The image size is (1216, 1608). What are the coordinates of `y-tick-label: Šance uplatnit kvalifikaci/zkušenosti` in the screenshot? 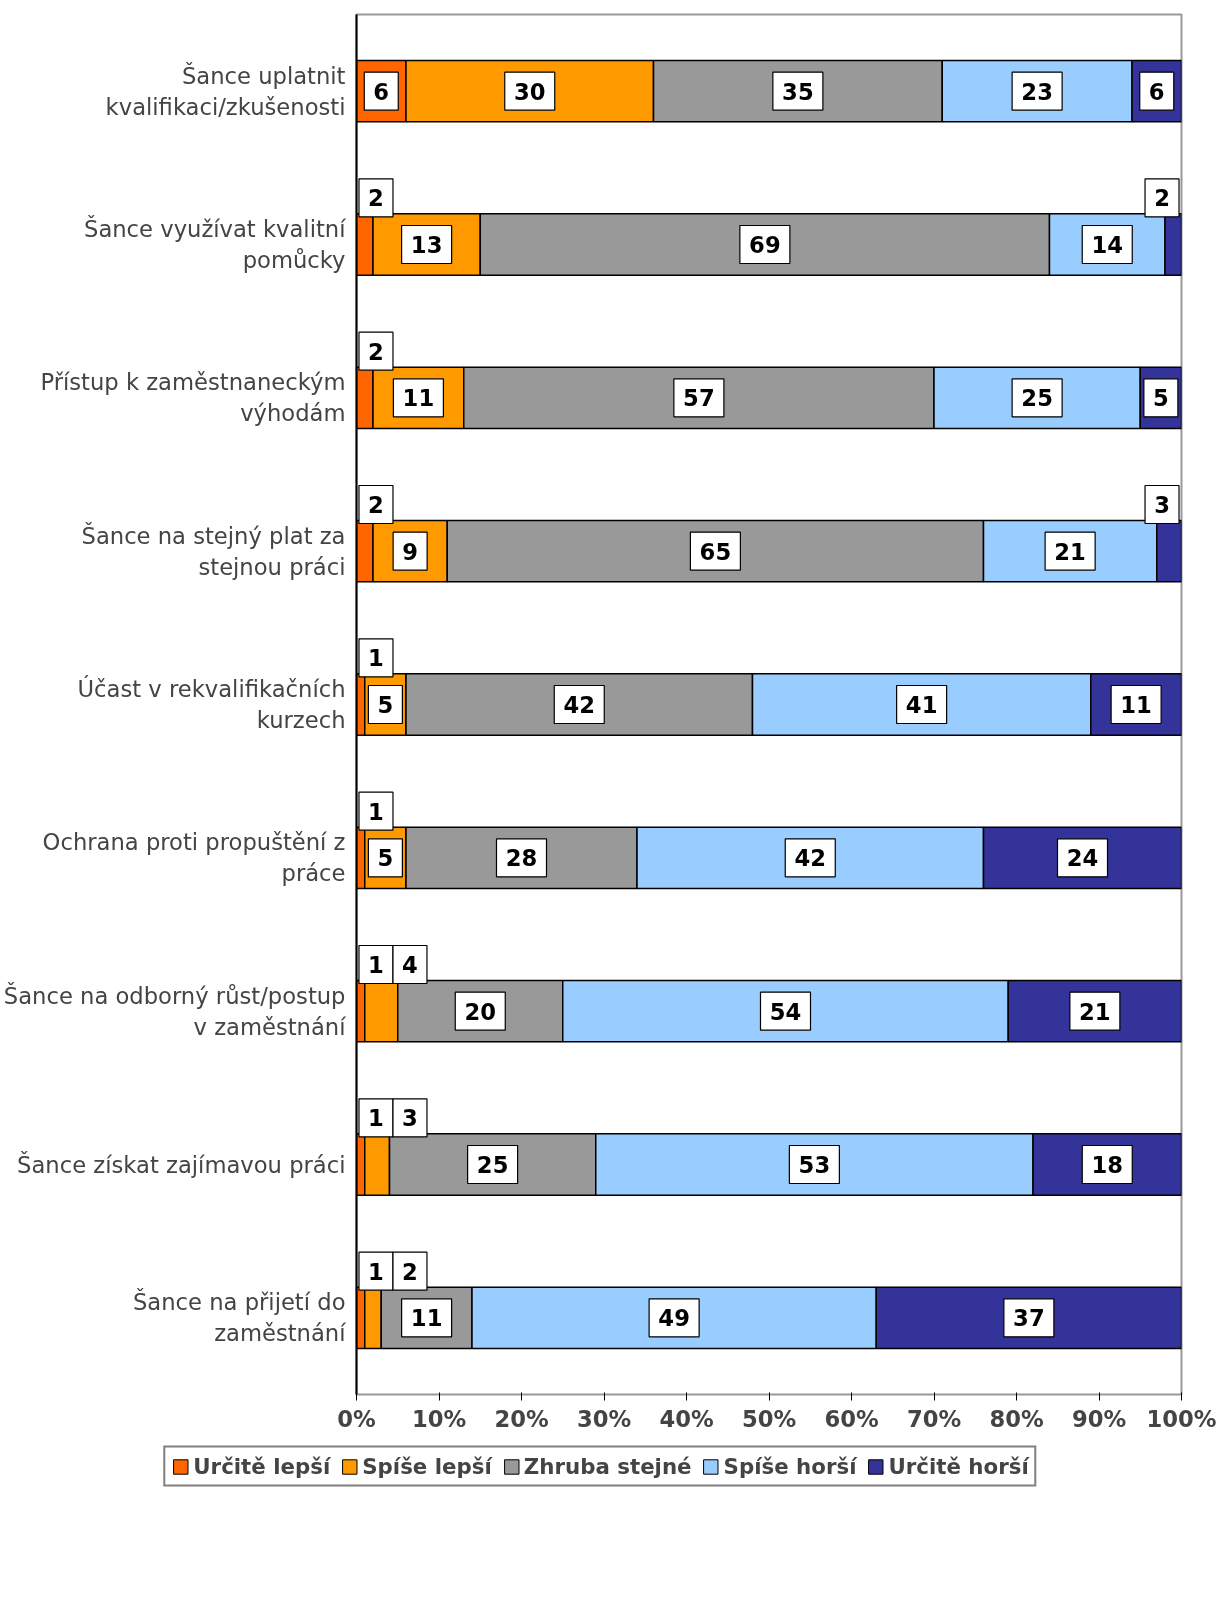 It's located at (225, 90).